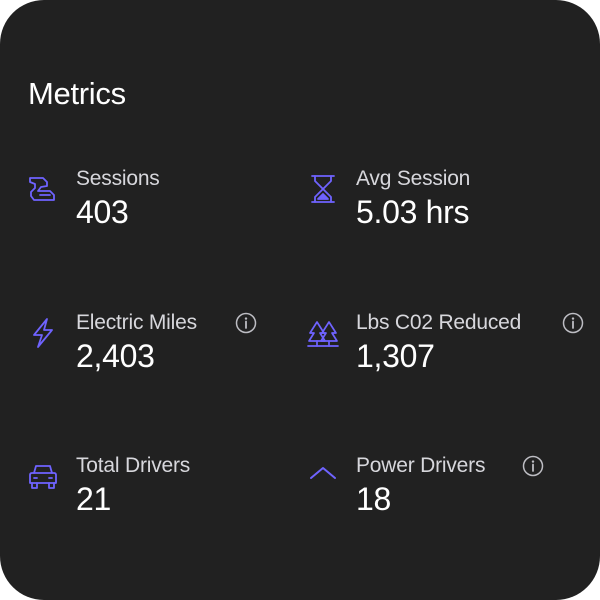 The height and width of the screenshot is (600, 600). Describe the element at coordinates (93, 499) in the screenshot. I see `metric-value: 21` at that location.